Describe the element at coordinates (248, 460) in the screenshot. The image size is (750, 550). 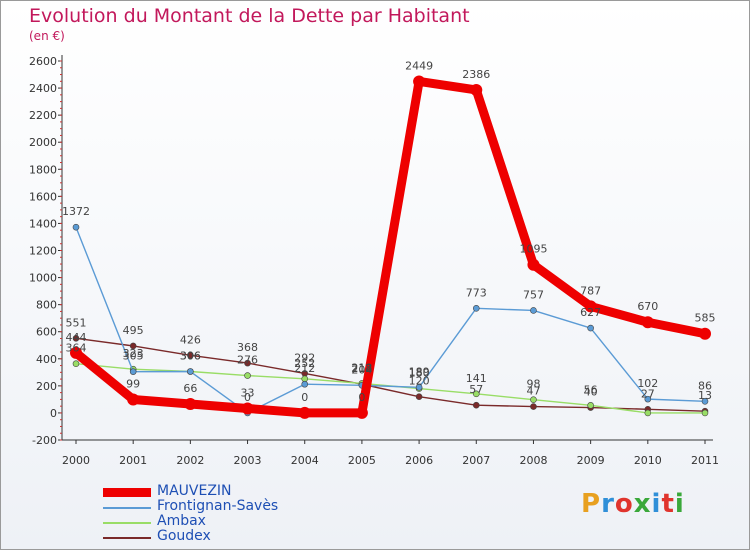
I see `x-tick-label: 2003` at that location.